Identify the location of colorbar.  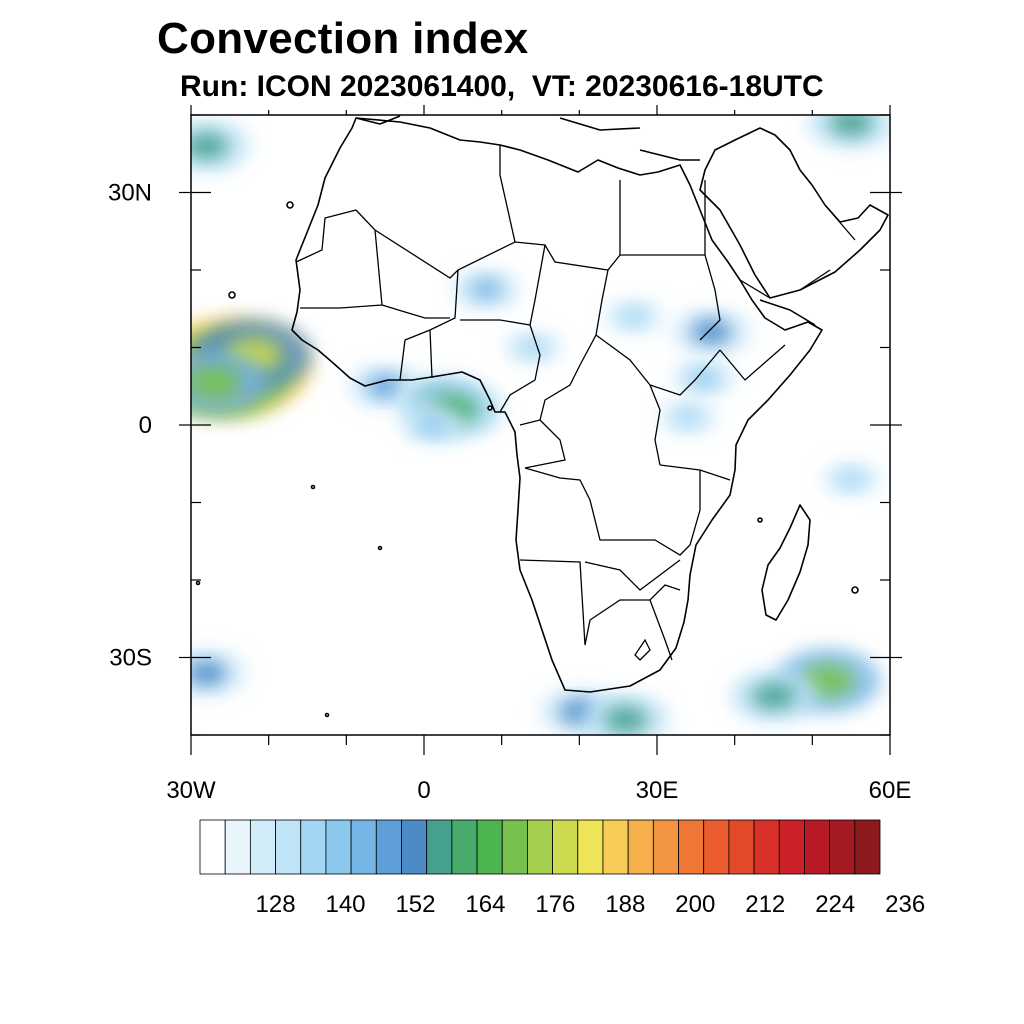
(540, 847).